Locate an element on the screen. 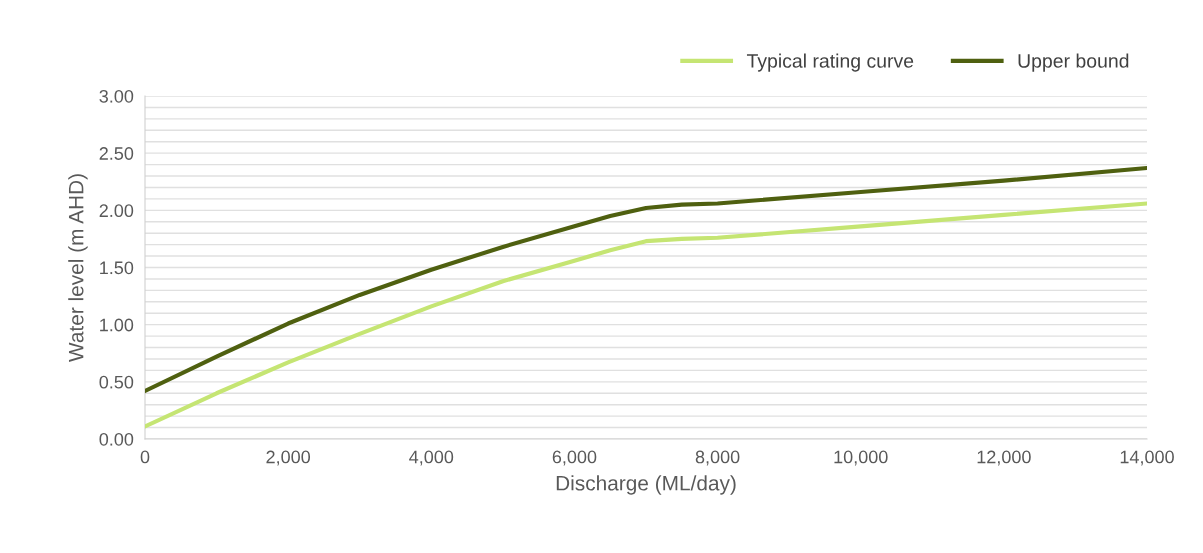  x-tick-label: 4,000 is located at coordinates (431, 458).